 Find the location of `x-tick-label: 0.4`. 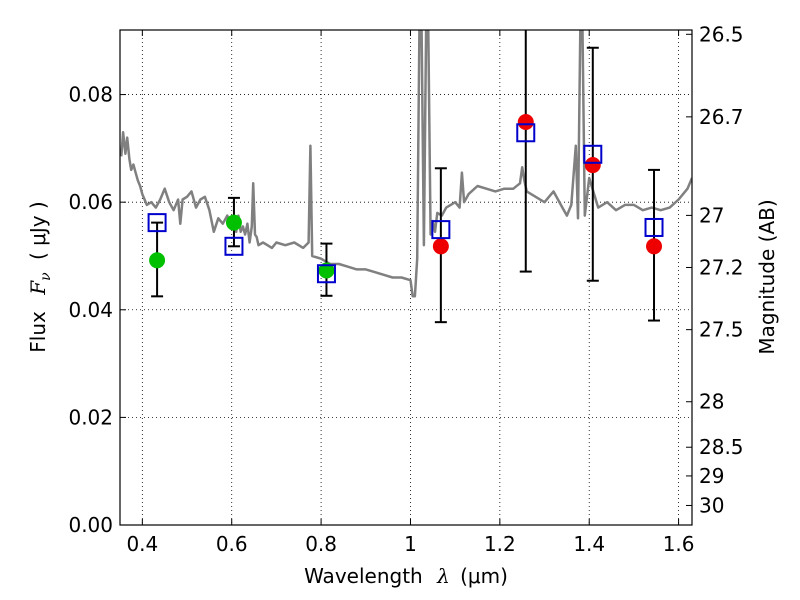

x-tick-label: 0.4 is located at coordinates (142, 544).